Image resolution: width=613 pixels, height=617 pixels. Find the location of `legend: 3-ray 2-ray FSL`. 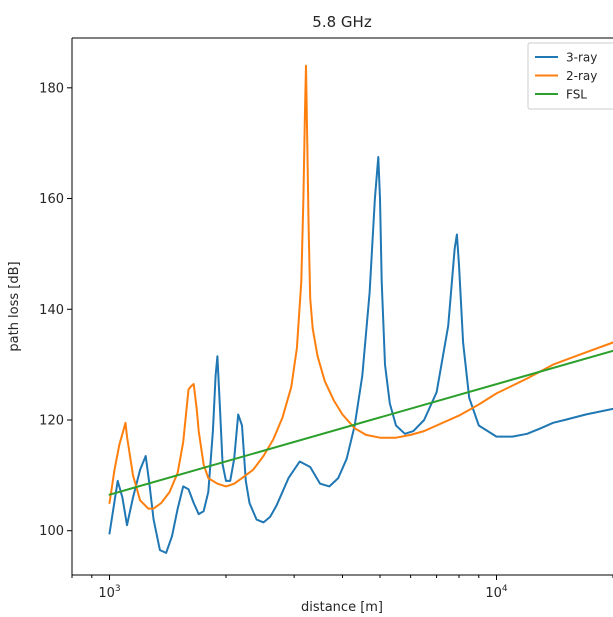

legend: 3-ray 2-ray FSL is located at coordinates (570, 76).